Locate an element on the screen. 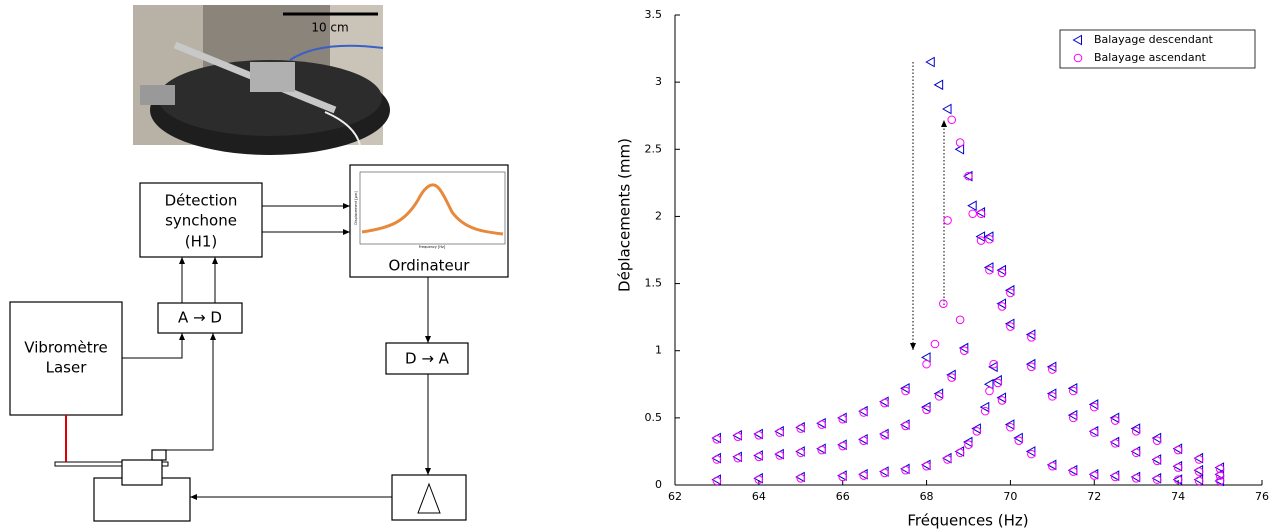  vibrometer-box is located at coordinates (66, 358).